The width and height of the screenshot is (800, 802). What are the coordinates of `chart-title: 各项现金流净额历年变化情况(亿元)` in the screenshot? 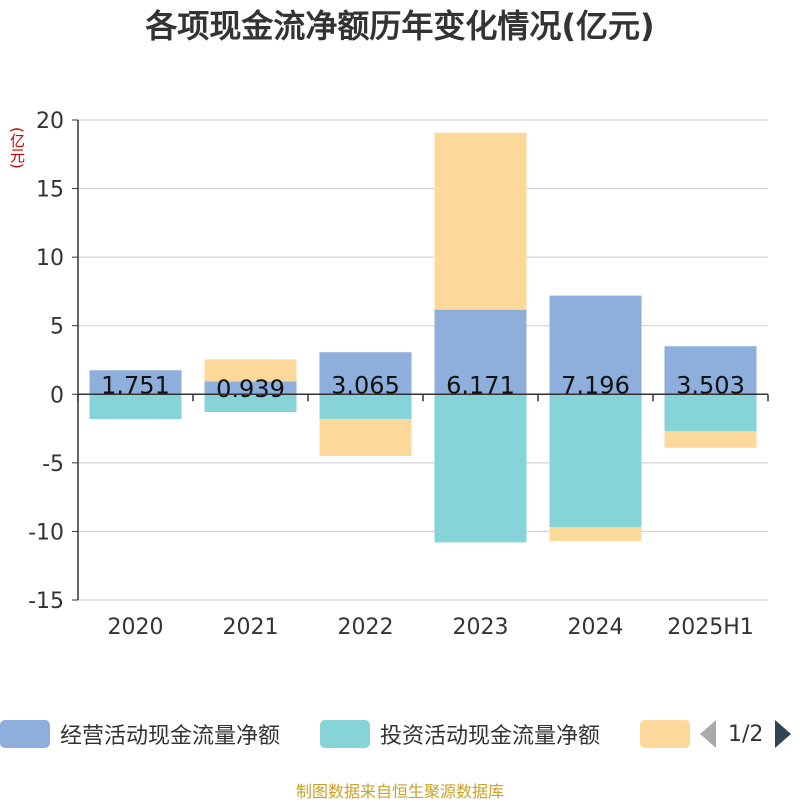 It's located at (400, 26).